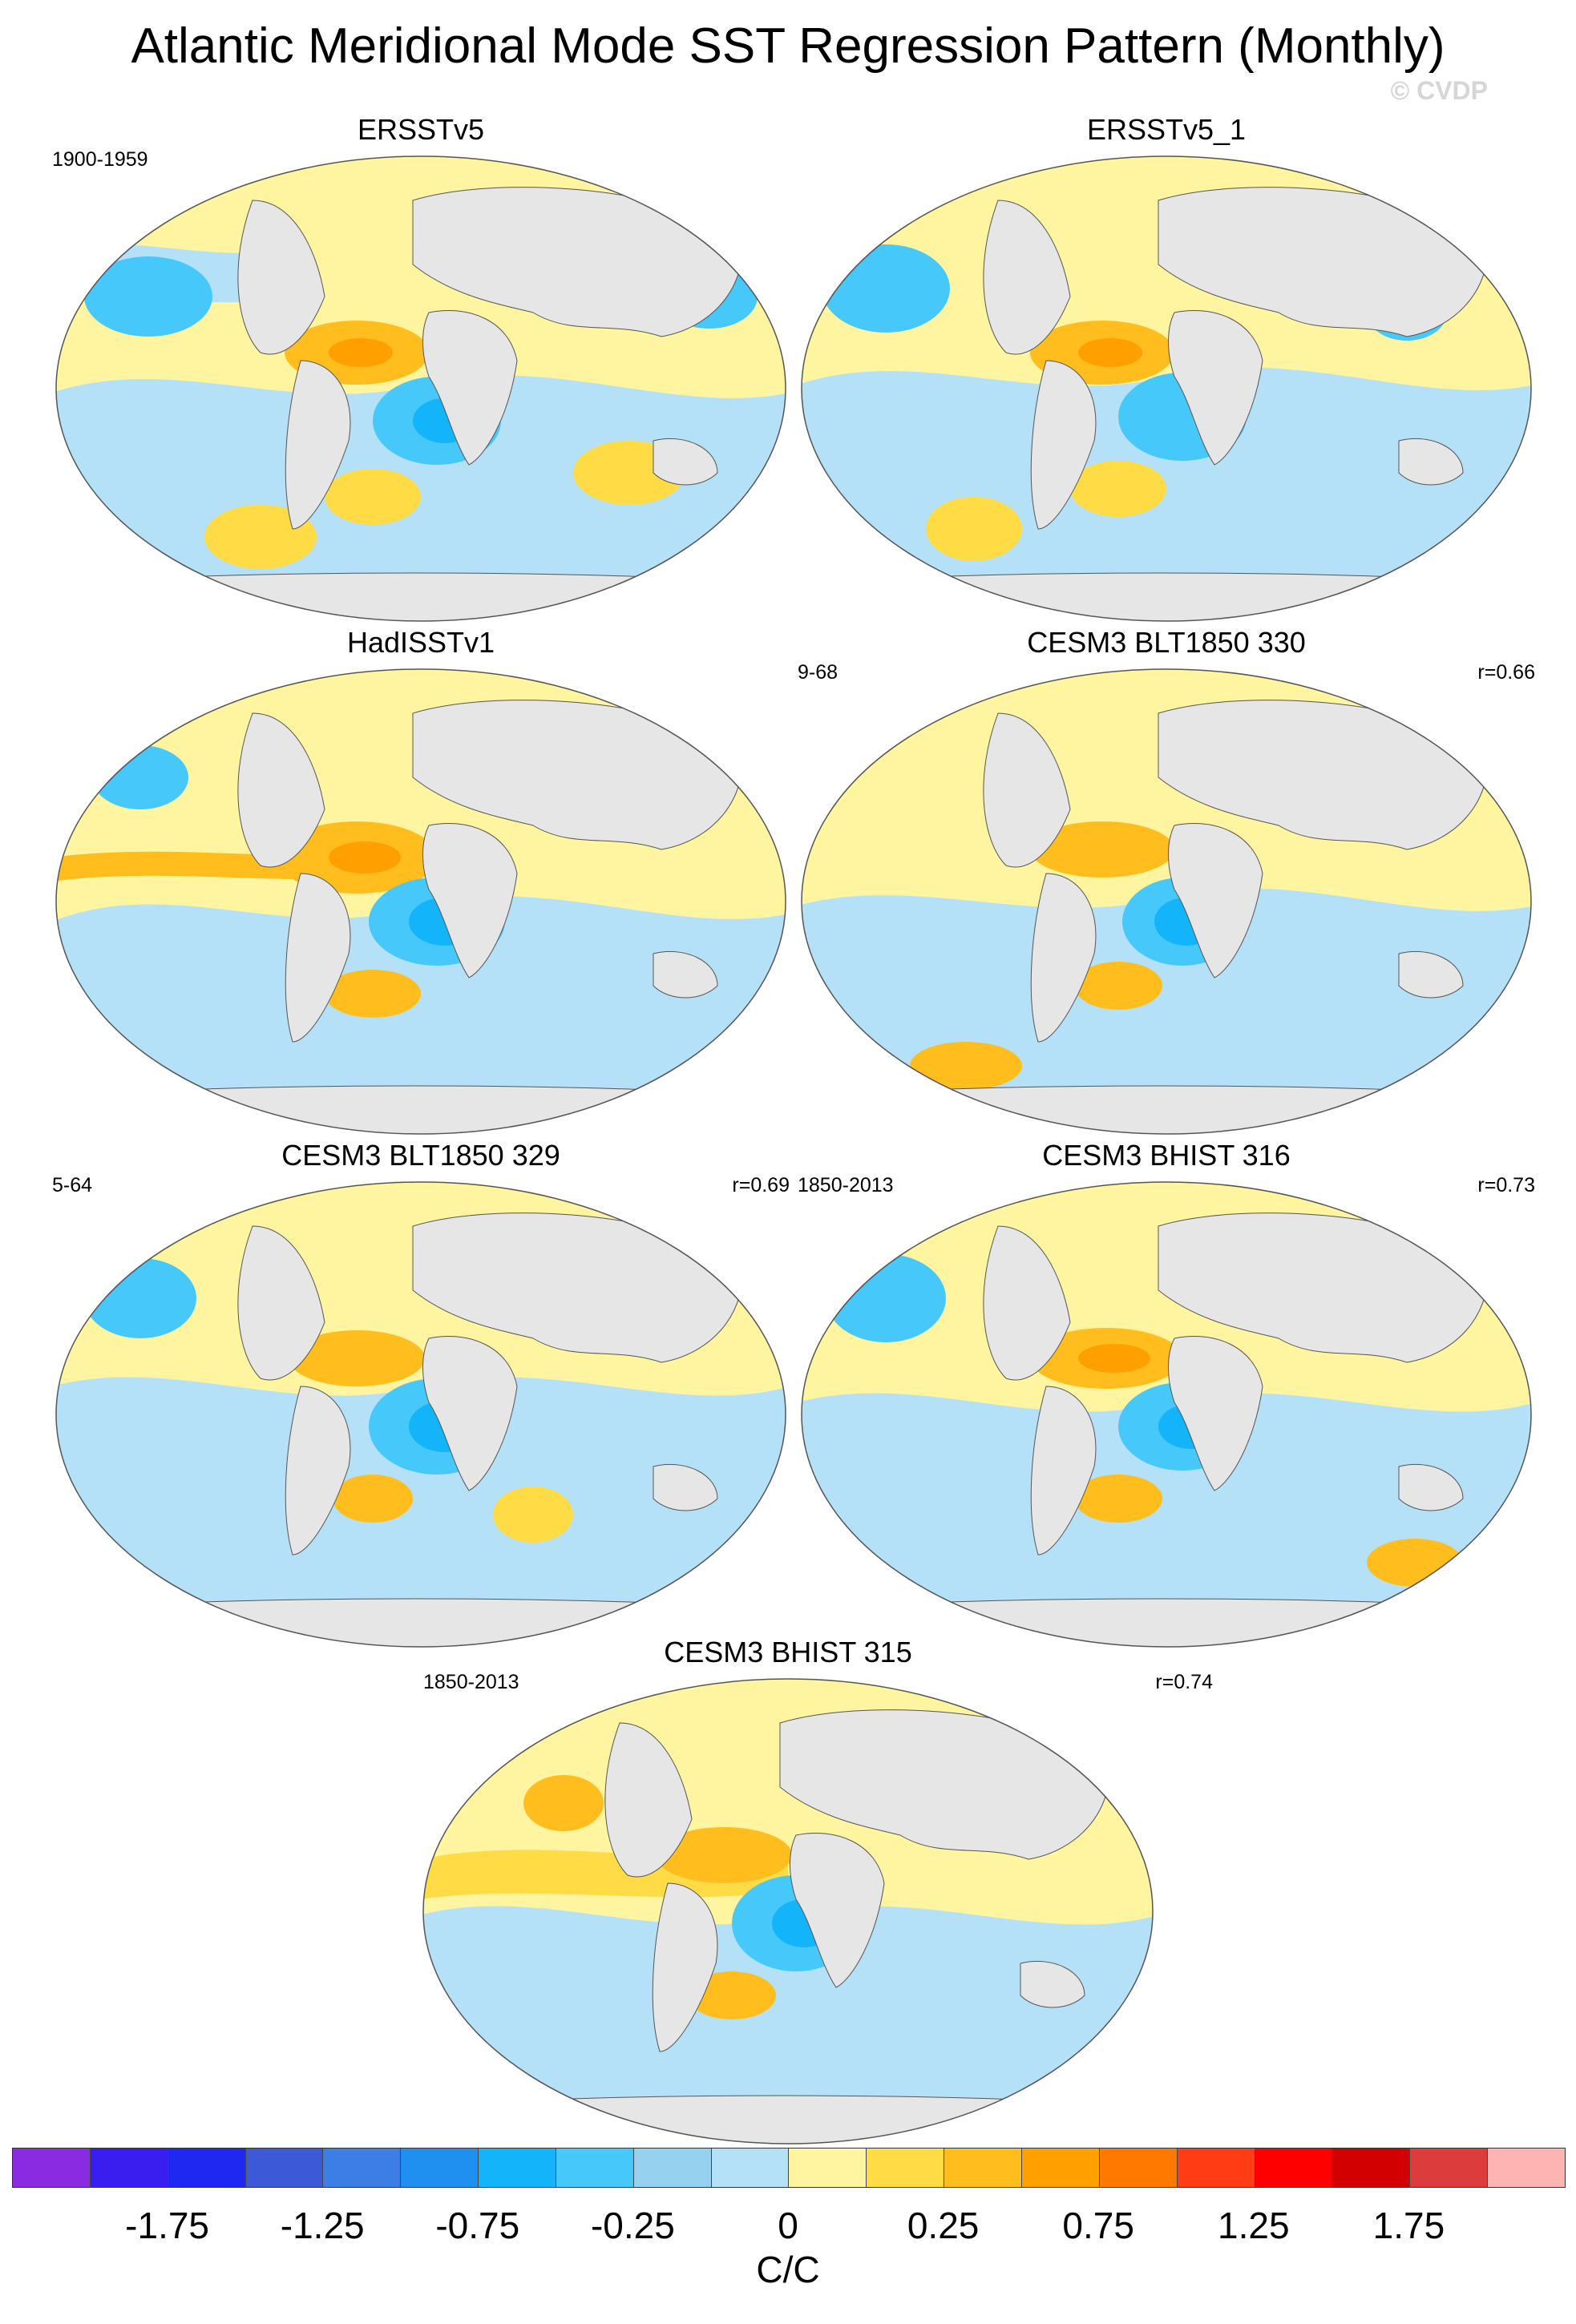 Image resolution: width=1576 pixels, height=2324 pixels. Describe the element at coordinates (788, 2225) in the screenshot. I see `colorbar-tick-label: 0` at that location.